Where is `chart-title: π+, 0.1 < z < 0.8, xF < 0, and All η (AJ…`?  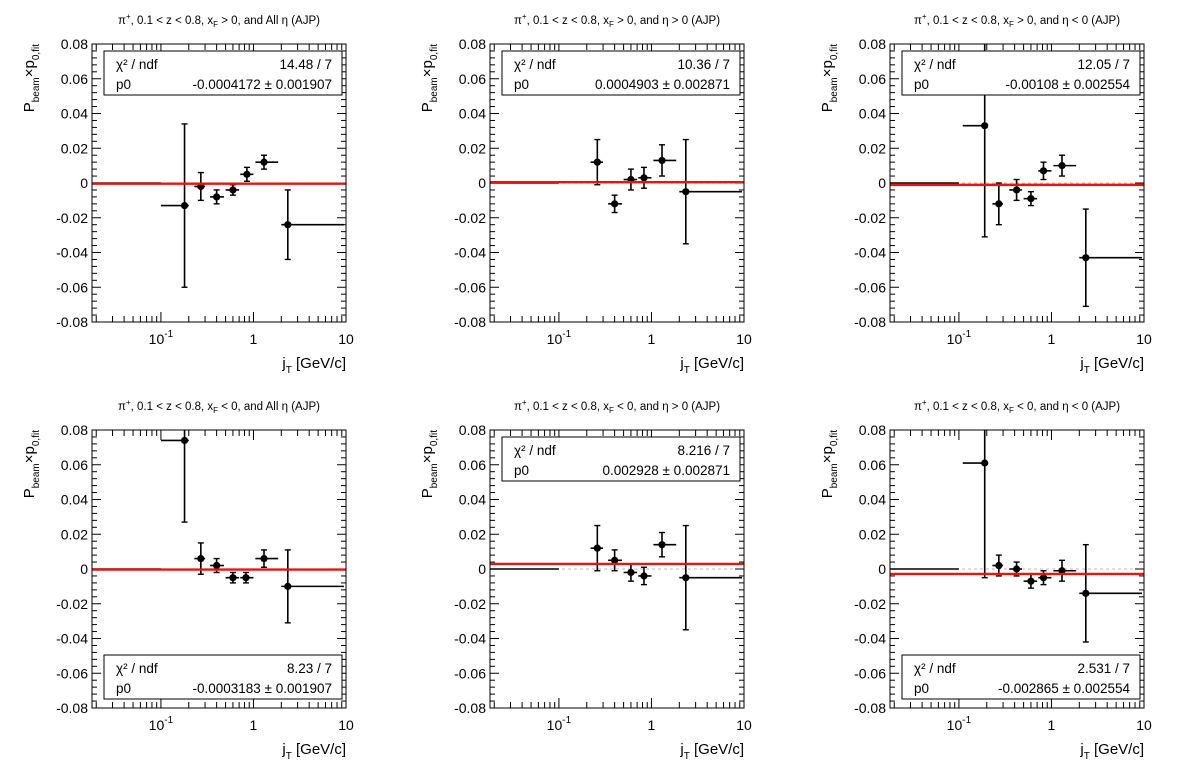 chart-title: π+, 0.1 < z < 0.8, xF < 0, and All η (AJ… is located at coordinates (219, 406).